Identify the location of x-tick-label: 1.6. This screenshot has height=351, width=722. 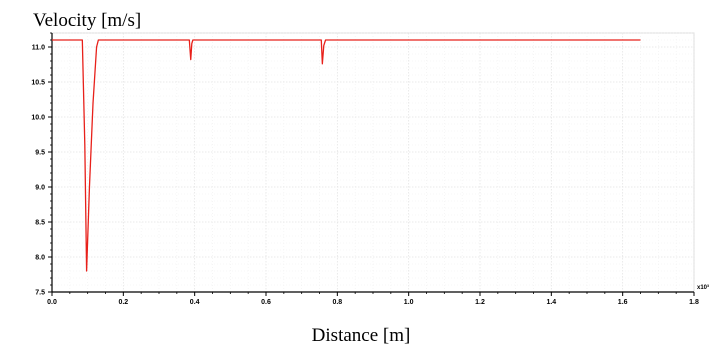
(623, 302).